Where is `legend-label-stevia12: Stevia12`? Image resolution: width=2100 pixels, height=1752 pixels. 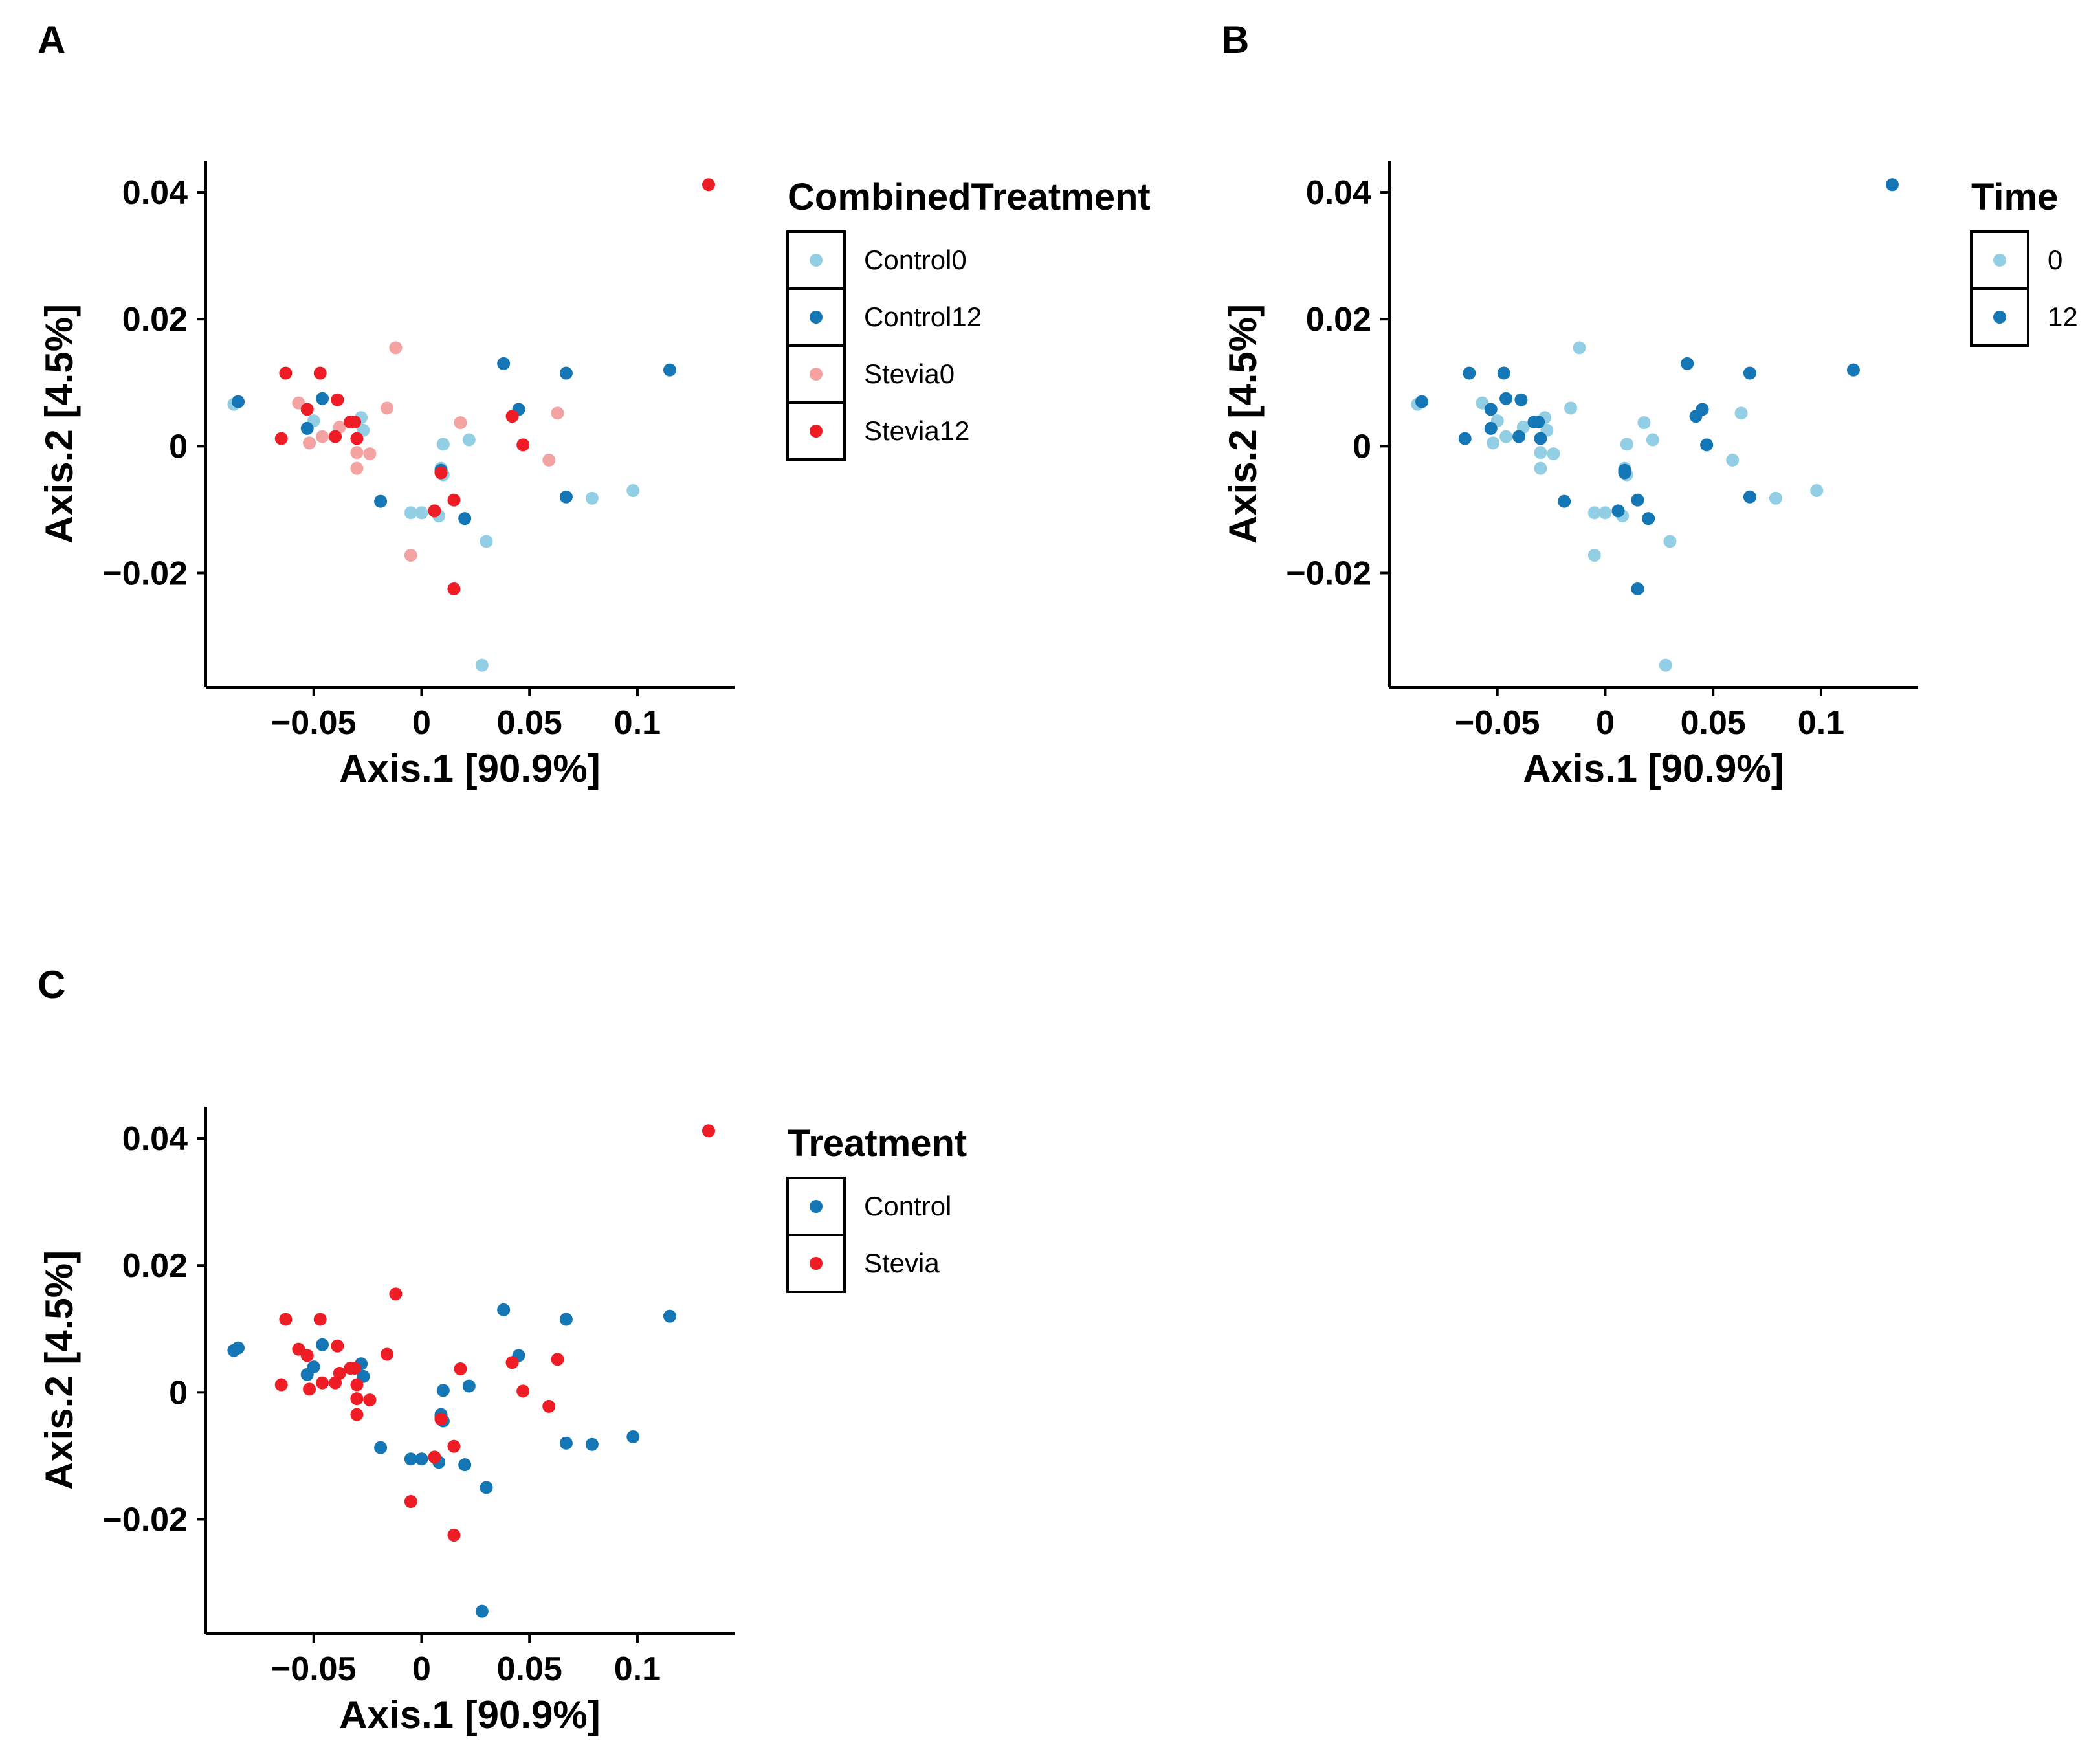
legend-label-stevia12: Stevia12 is located at coordinates (917, 431).